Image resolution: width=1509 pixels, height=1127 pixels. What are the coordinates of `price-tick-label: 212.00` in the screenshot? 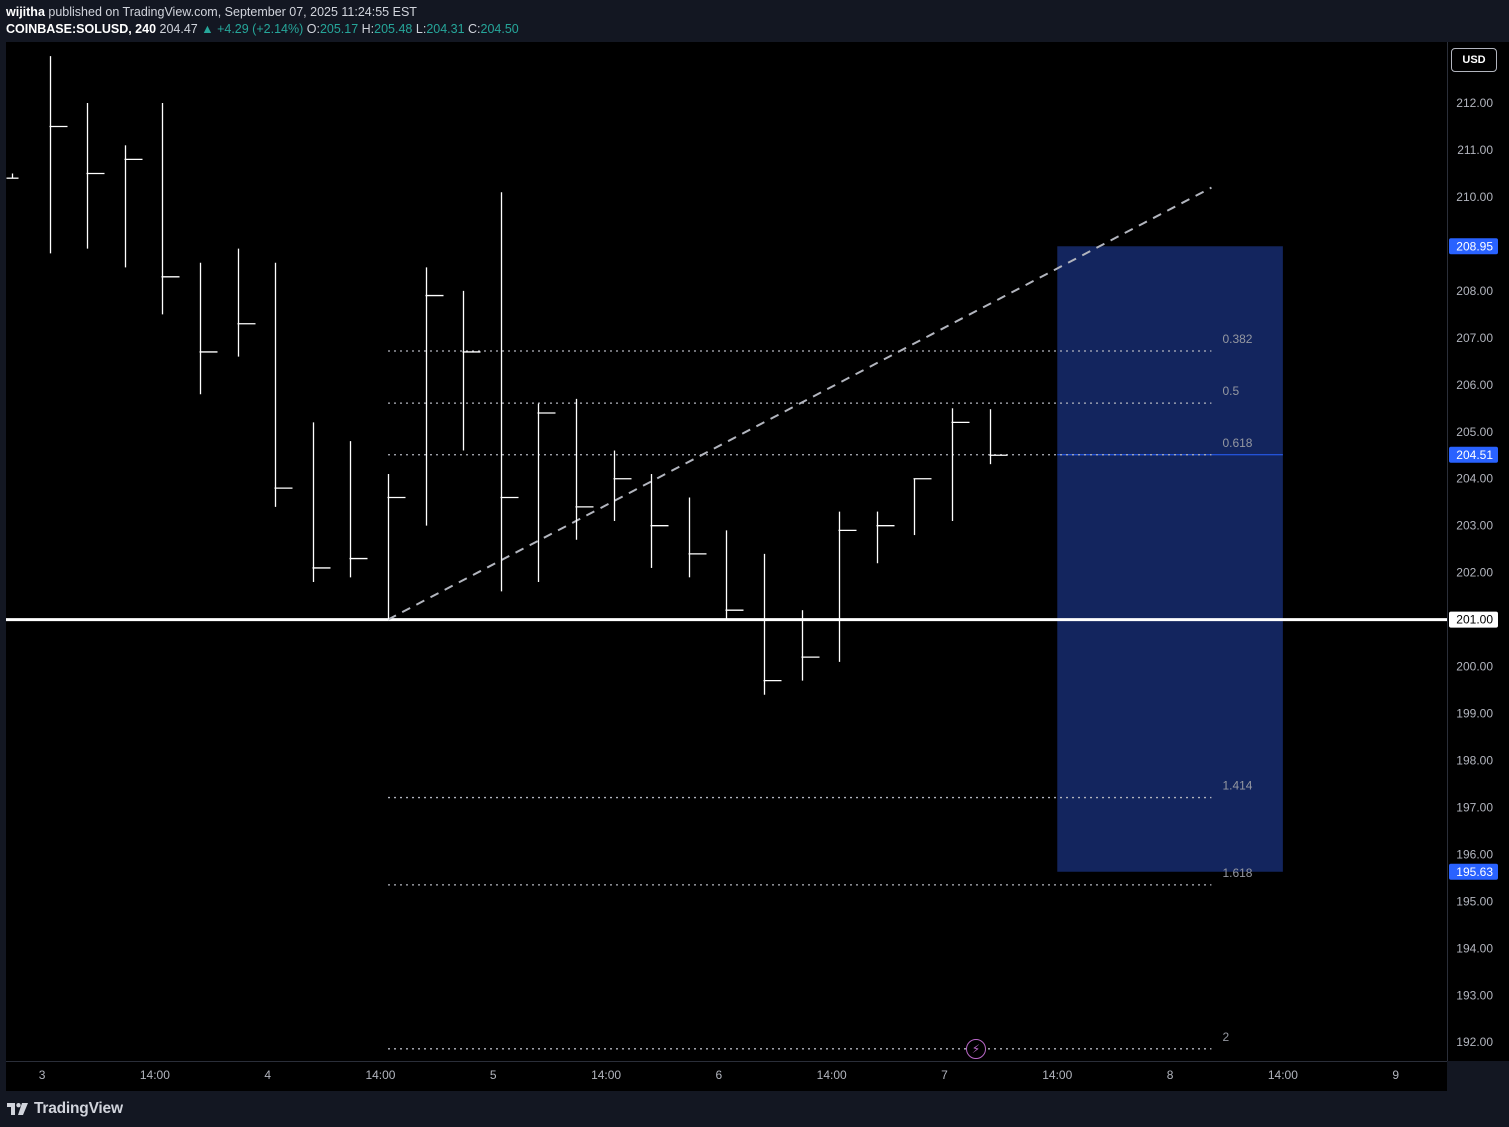 It's located at (1474, 103).